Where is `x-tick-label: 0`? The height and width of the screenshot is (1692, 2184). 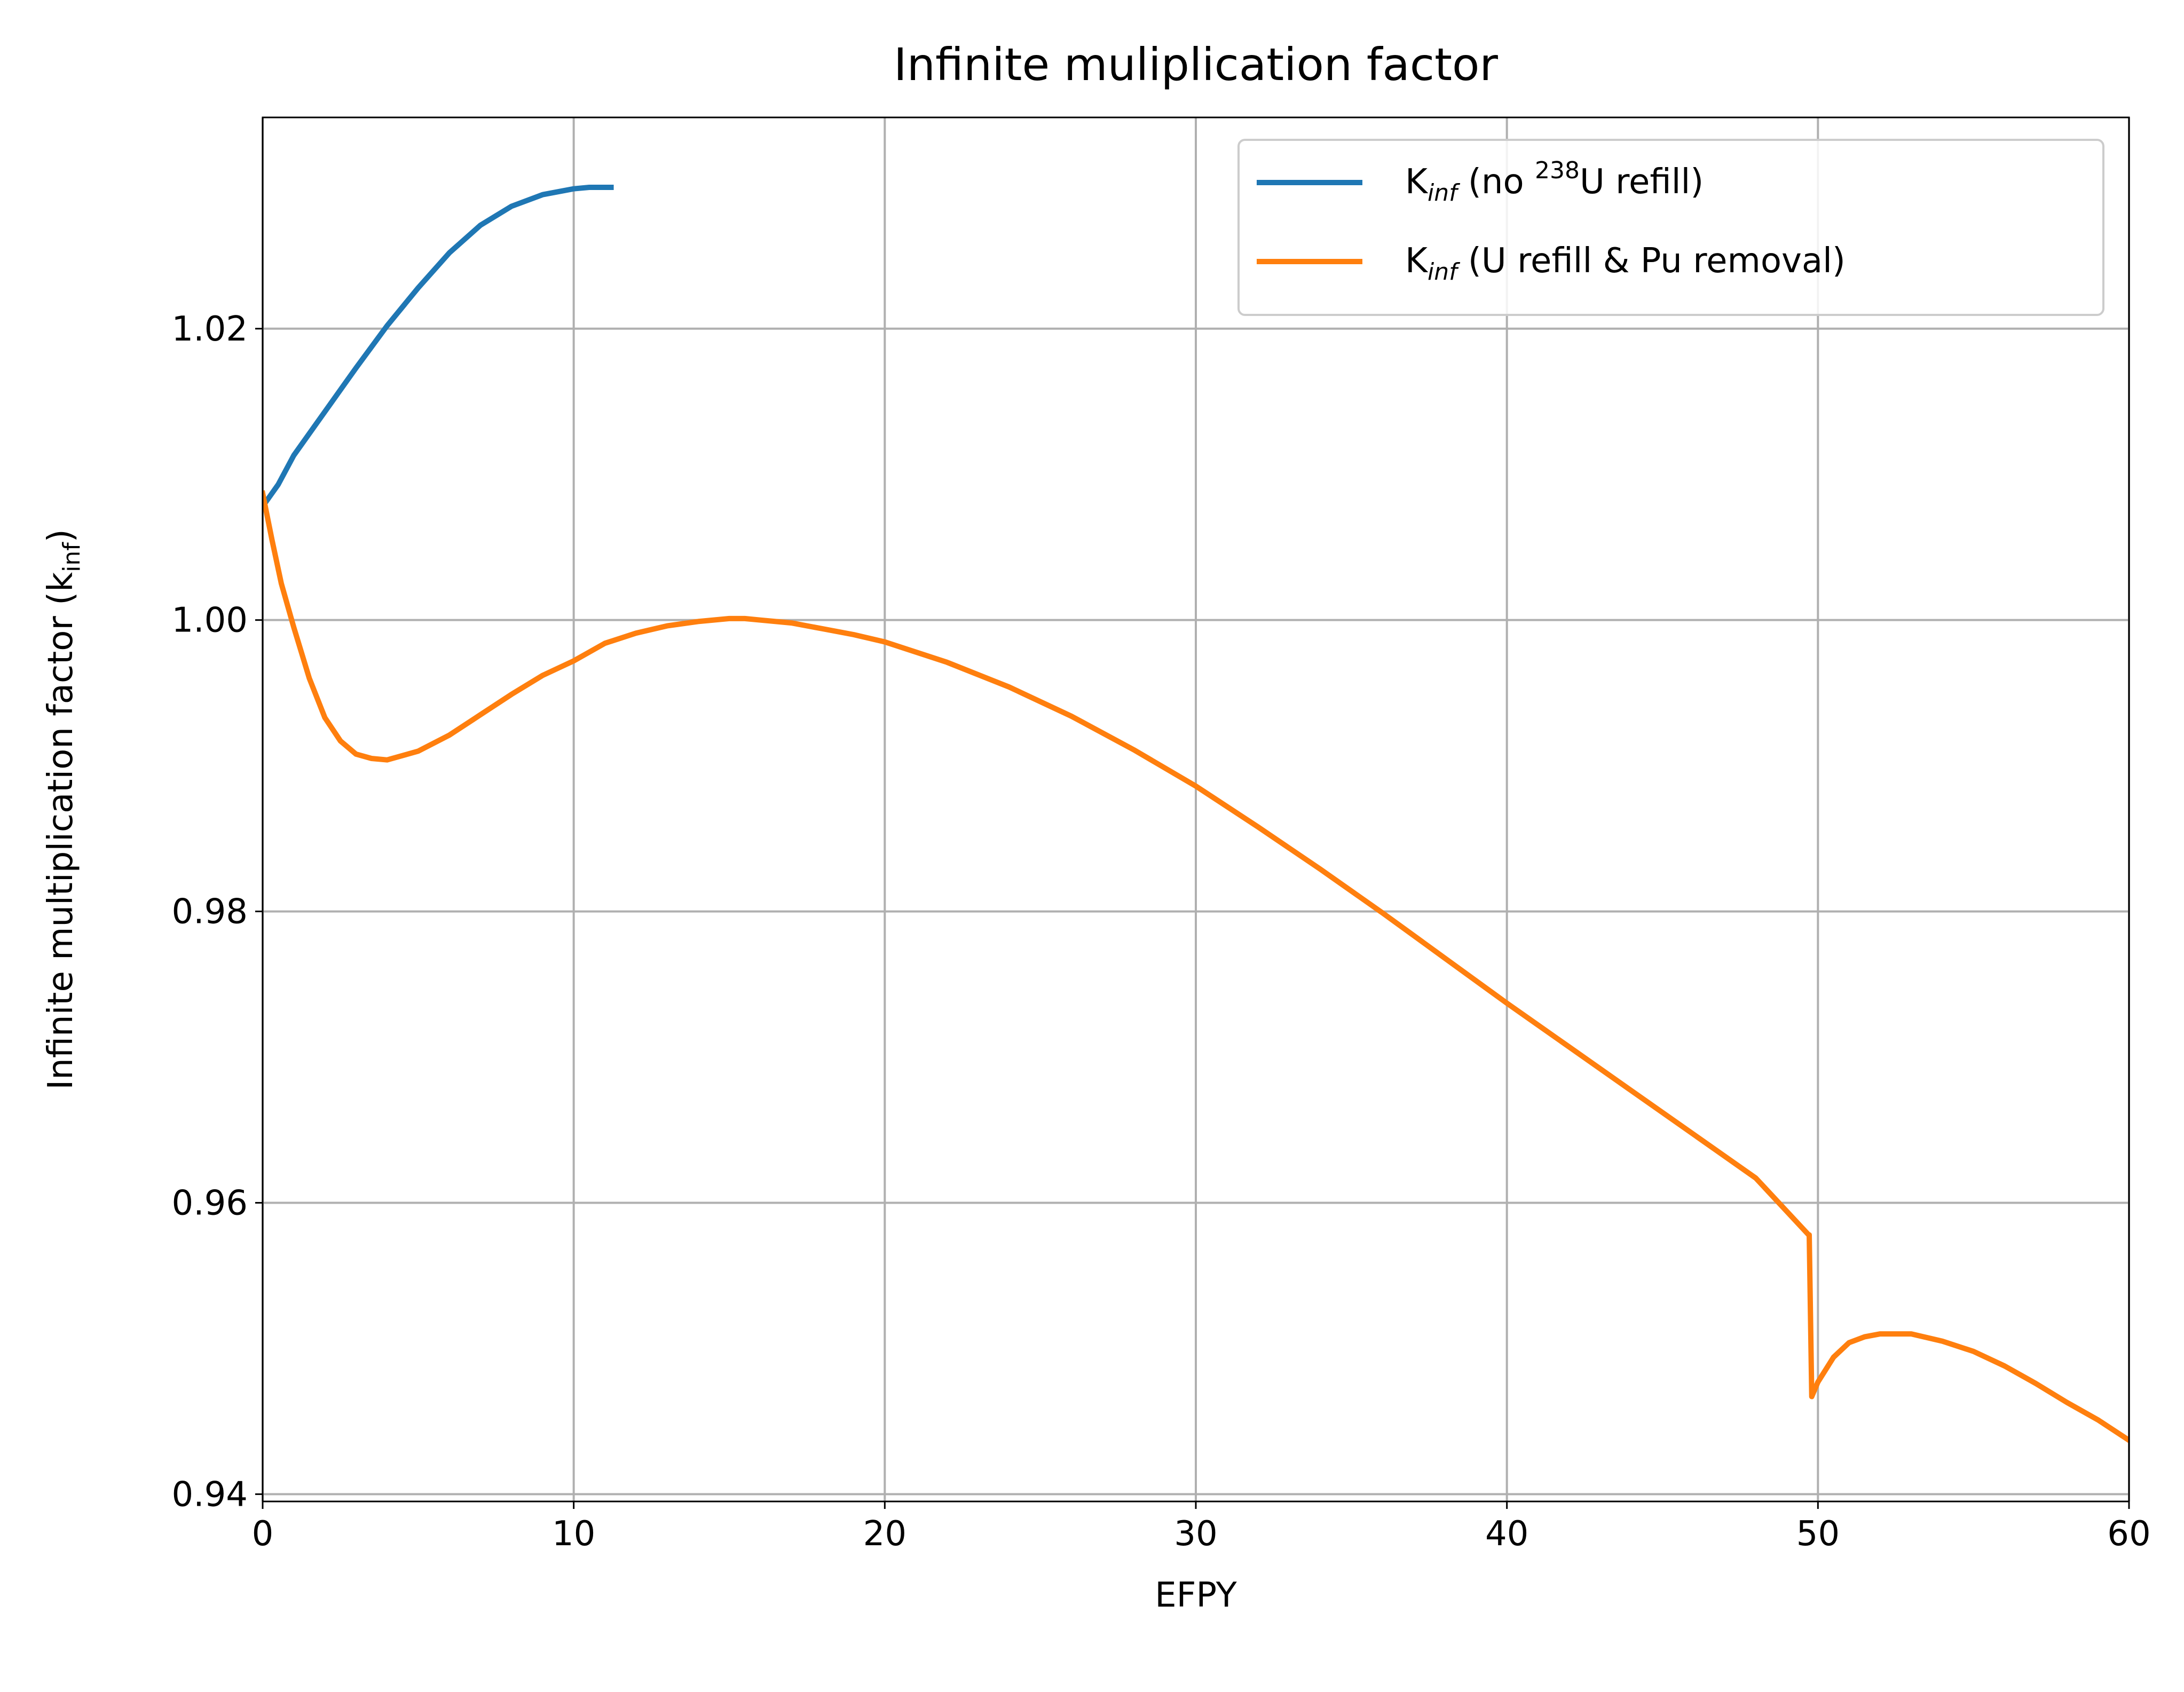 x-tick-label: 0 is located at coordinates (263, 1534).